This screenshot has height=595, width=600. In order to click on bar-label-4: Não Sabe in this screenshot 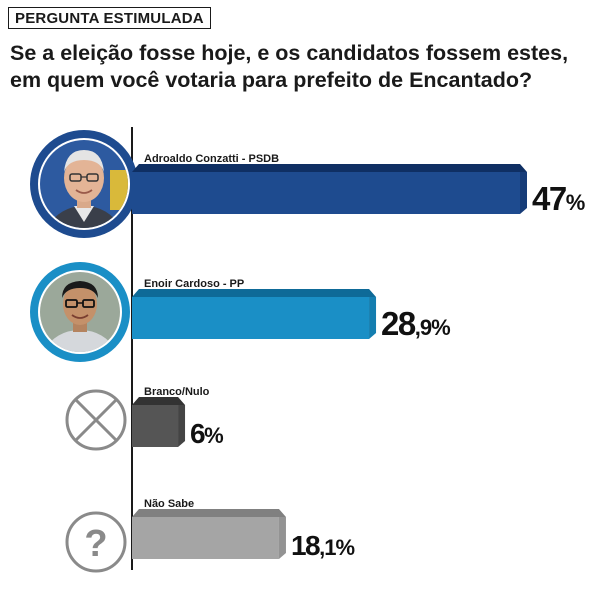, I will do `click(169, 504)`.